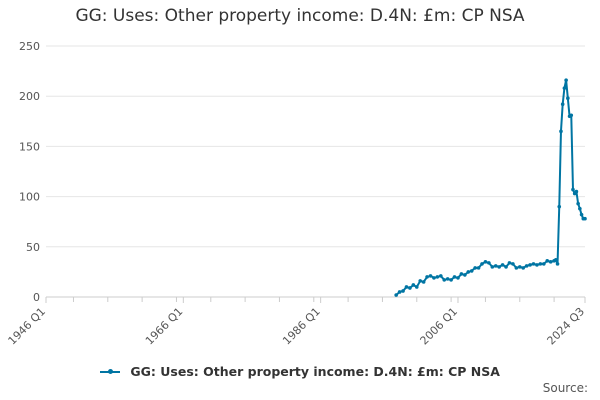 This screenshot has height=400, width=600. Describe the element at coordinates (301, 326) in the screenshot. I see `x-tick-label: 1986 Q1` at that location.